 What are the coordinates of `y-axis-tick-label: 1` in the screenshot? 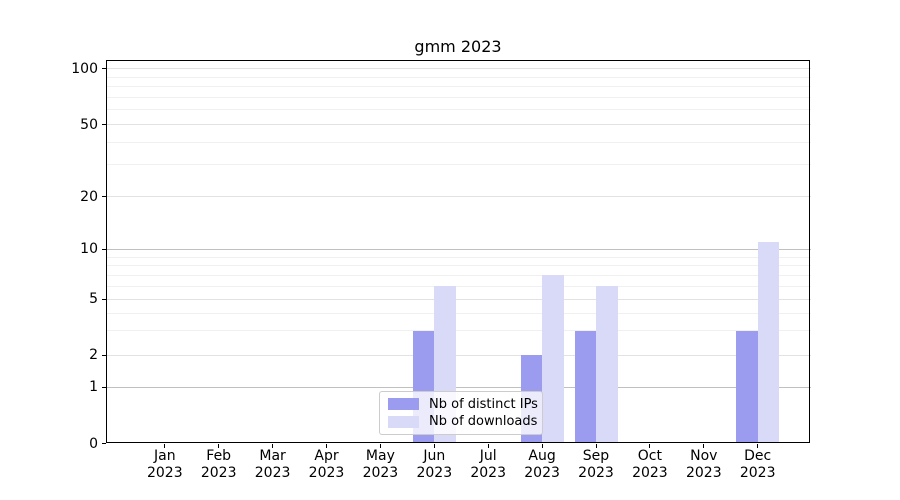 It's located at (93, 387).